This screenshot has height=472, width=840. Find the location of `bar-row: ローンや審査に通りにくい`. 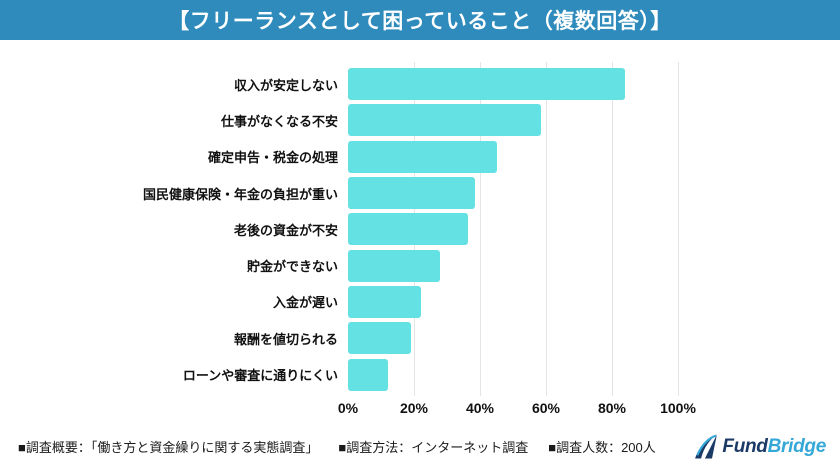

bar-row: ローンや審査に通りにくい is located at coordinates (420, 374).